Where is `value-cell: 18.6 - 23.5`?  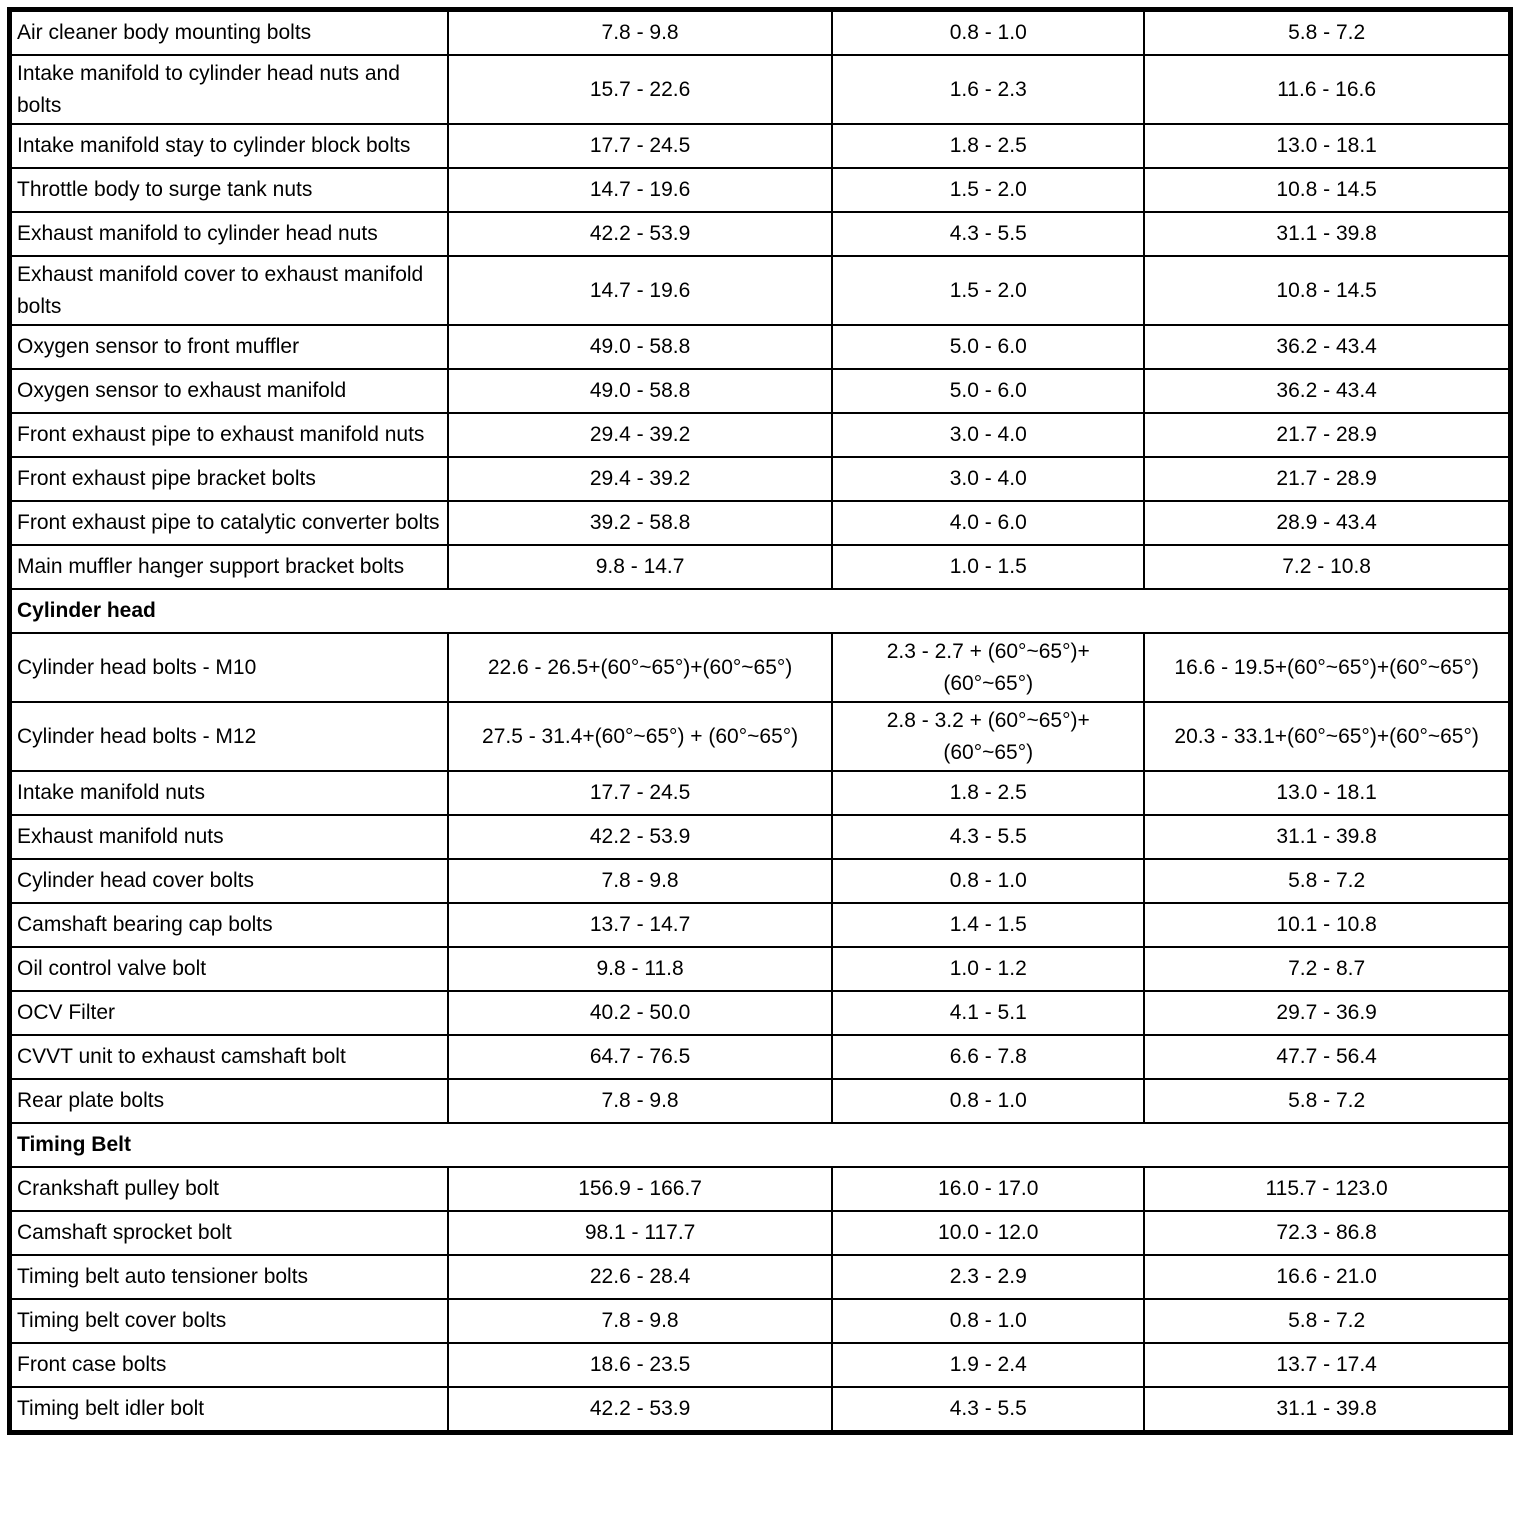 value-cell: 18.6 - 23.5 is located at coordinates (640, 1365).